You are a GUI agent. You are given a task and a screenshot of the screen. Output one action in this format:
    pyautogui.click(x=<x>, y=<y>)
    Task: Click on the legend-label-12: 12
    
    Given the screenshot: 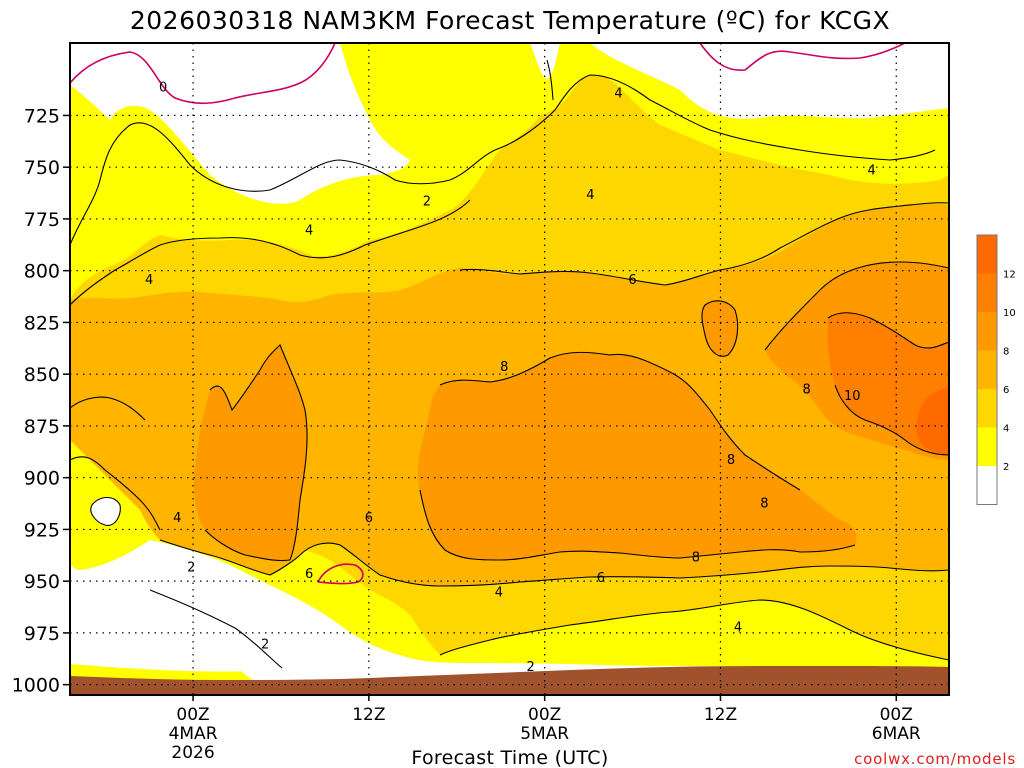 What is the action you would take?
    pyautogui.click(x=1009, y=275)
    